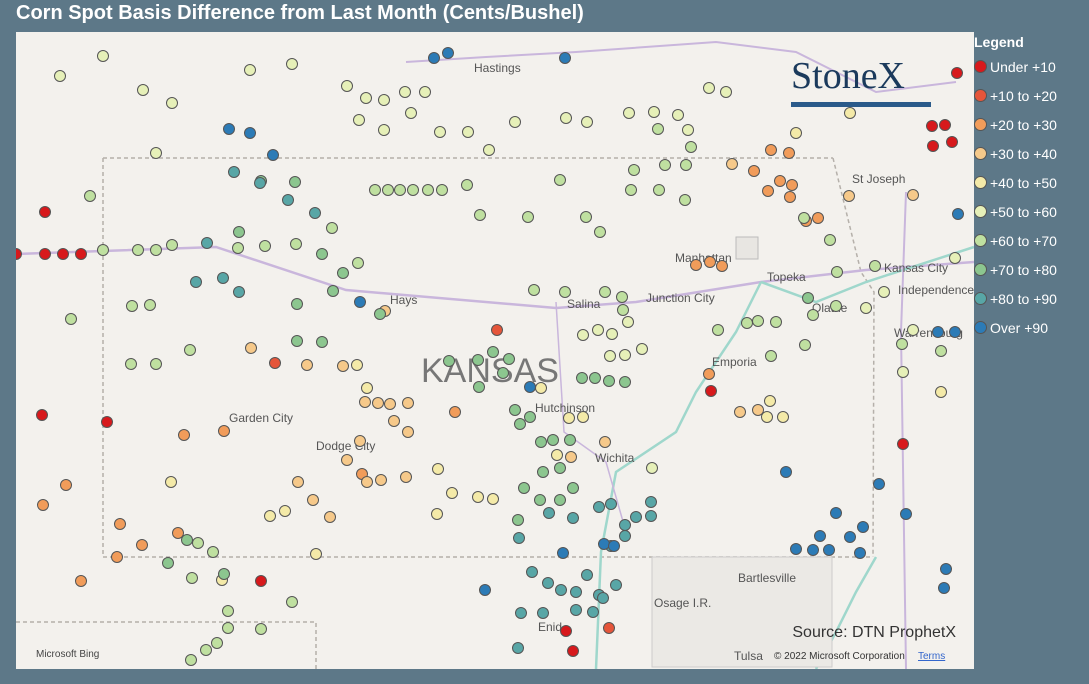  What do you see at coordinates (261, 418) in the screenshot?
I see `map-label: Garden City` at bounding box center [261, 418].